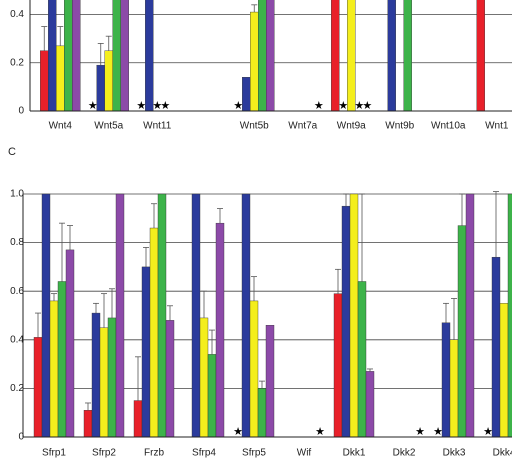 Image resolution: width=512 pixels, height=473 pixels. Describe the element at coordinates (454, 453) in the screenshot. I see `x-tick-label: Dkk3` at that location.